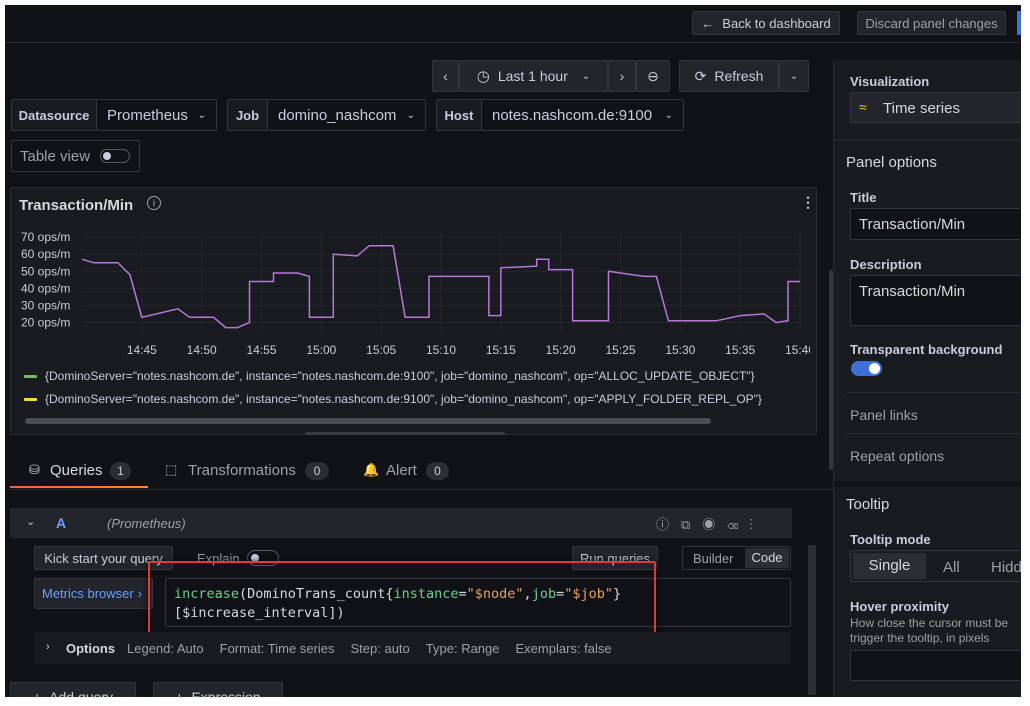 This screenshot has width=1030, height=706. What do you see at coordinates (31, 522) in the screenshot?
I see `collapse-icon: ⌄` at bounding box center [31, 522].